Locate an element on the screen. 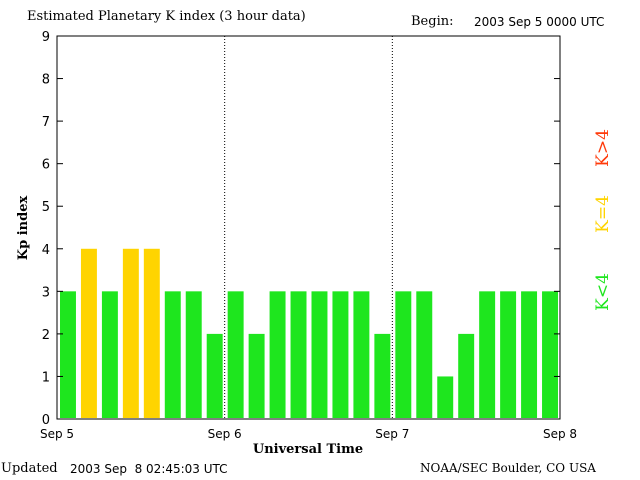 The image size is (640, 480). x-tick-label: Sep 6 is located at coordinates (225, 434).